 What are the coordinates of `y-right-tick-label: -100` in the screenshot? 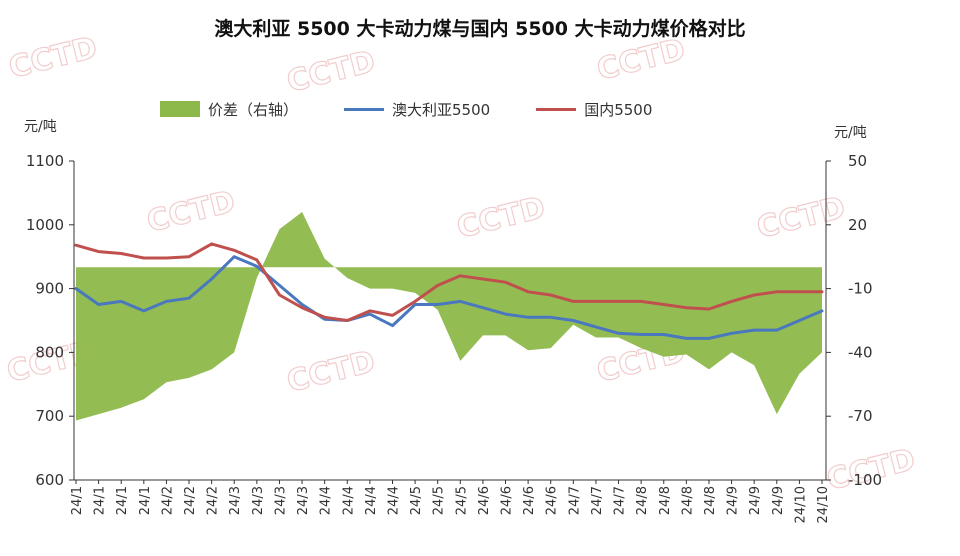 It's located at (865, 480).